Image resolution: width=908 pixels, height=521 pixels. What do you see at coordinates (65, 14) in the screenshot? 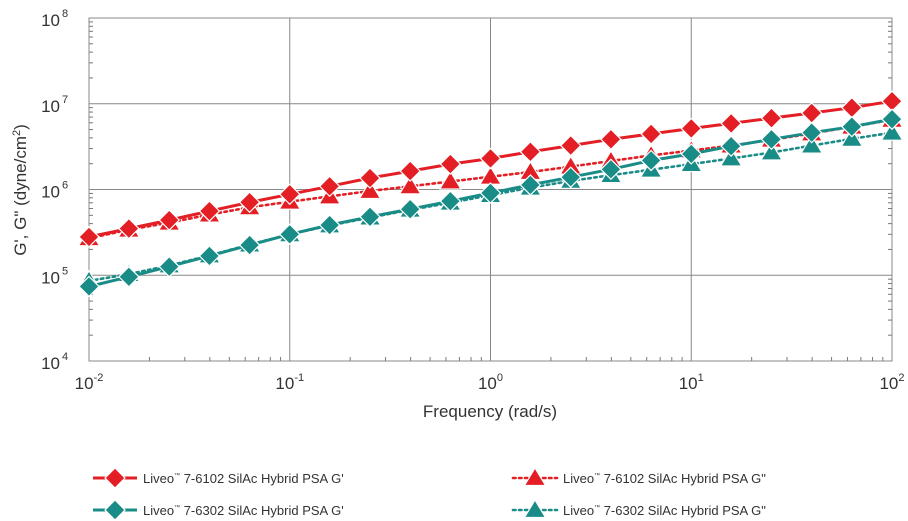
I see `y-tick-exponent: 8` at bounding box center [65, 14].